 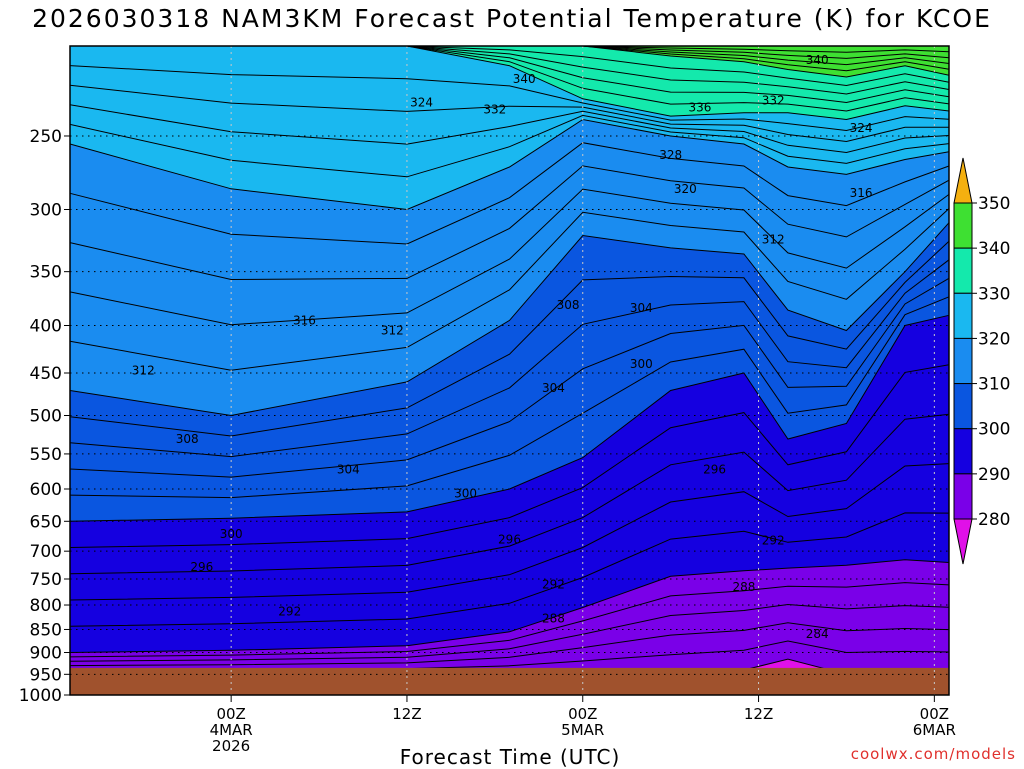 I want to click on y-tick-label: 500, so click(x=46, y=416).